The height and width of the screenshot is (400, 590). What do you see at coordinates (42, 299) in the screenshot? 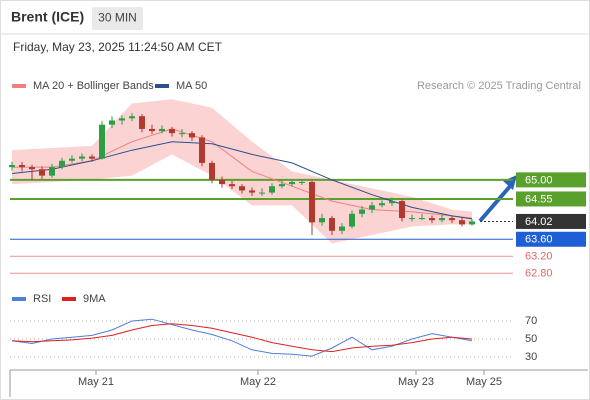
I see `legend-label: RSI` at bounding box center [42, 299].